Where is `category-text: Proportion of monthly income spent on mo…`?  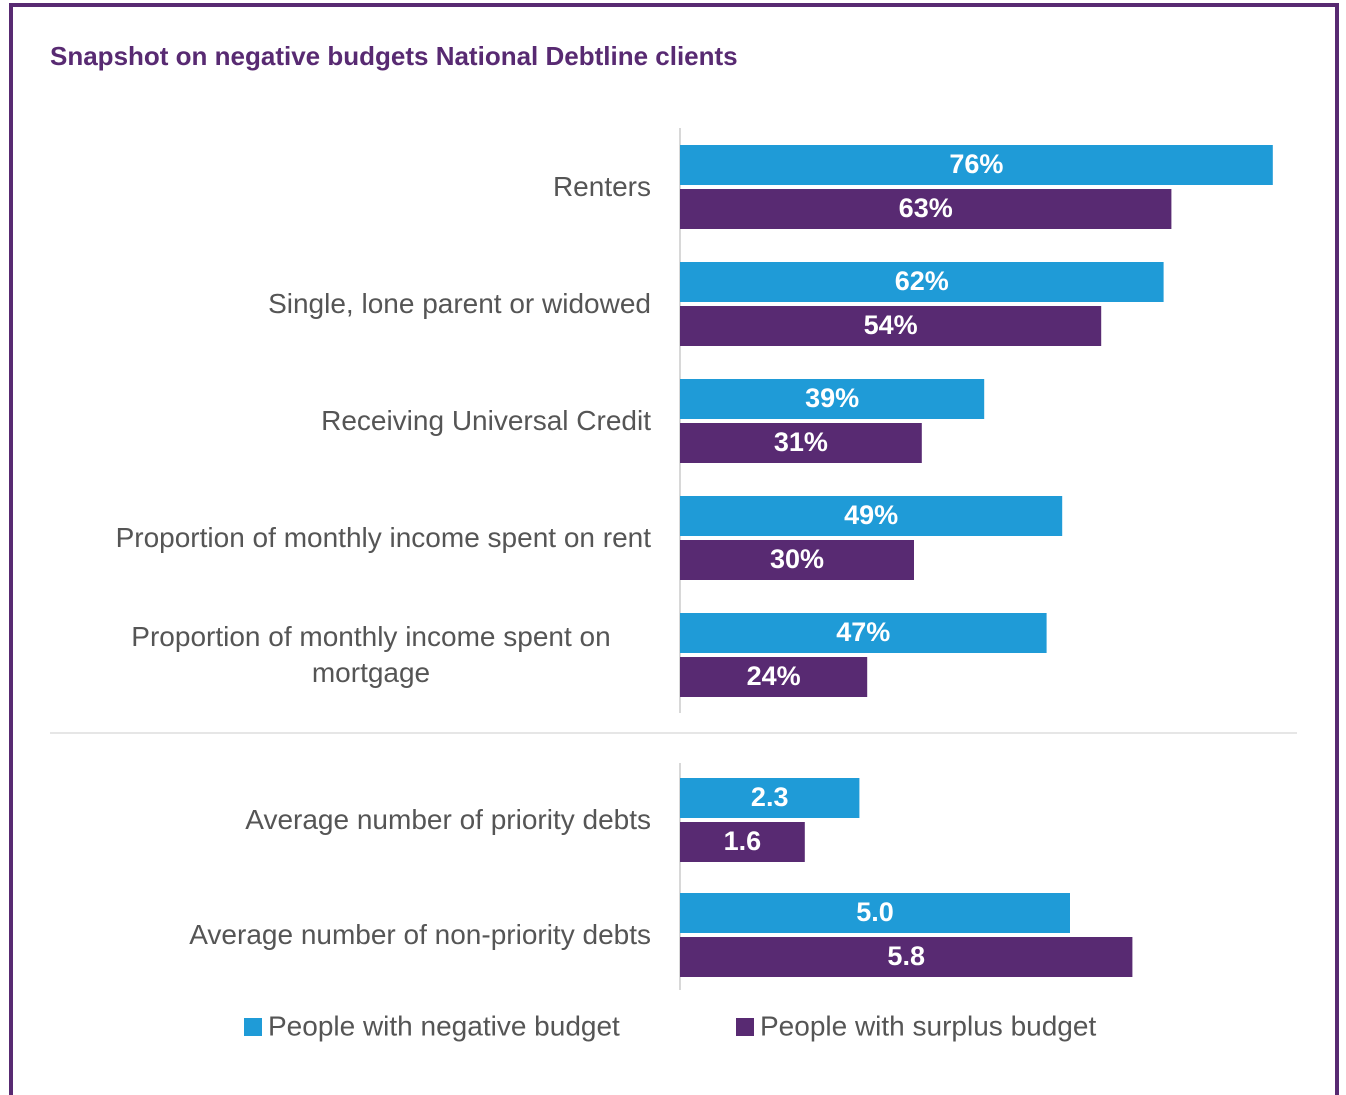 category-text: Proportion of monthly income spent on mo… is located at coordinates (371, 654).